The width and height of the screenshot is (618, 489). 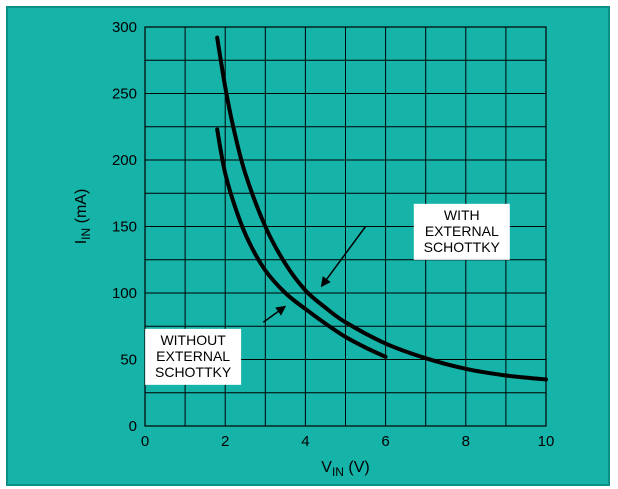 What do you see at coordinates (124, 94) in the screenshot?
I see `y-tick-label: 250` at bounding box center [124, 94].